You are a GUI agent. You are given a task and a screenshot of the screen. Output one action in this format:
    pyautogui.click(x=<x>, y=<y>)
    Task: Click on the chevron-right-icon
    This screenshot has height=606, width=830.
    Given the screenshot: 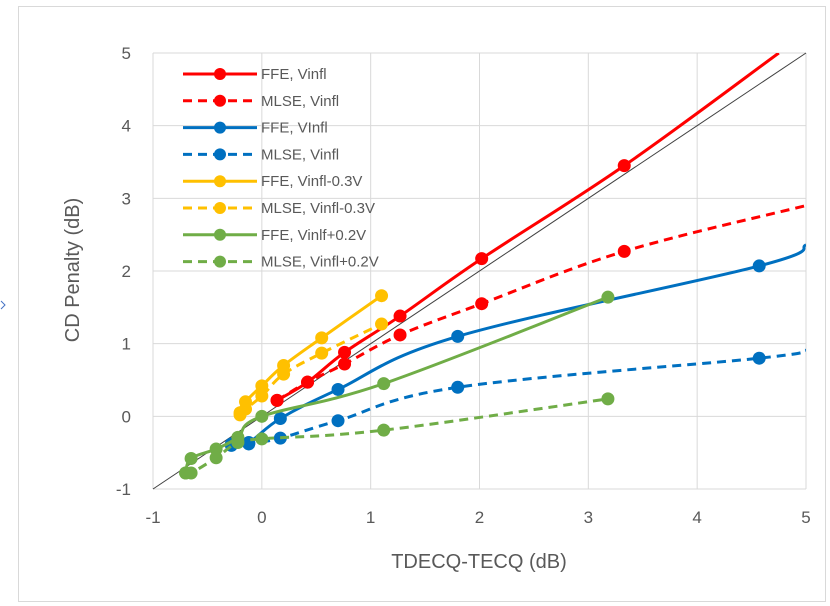 What is the action you would take?
    pyautogui.click(x=3, y=305)
    